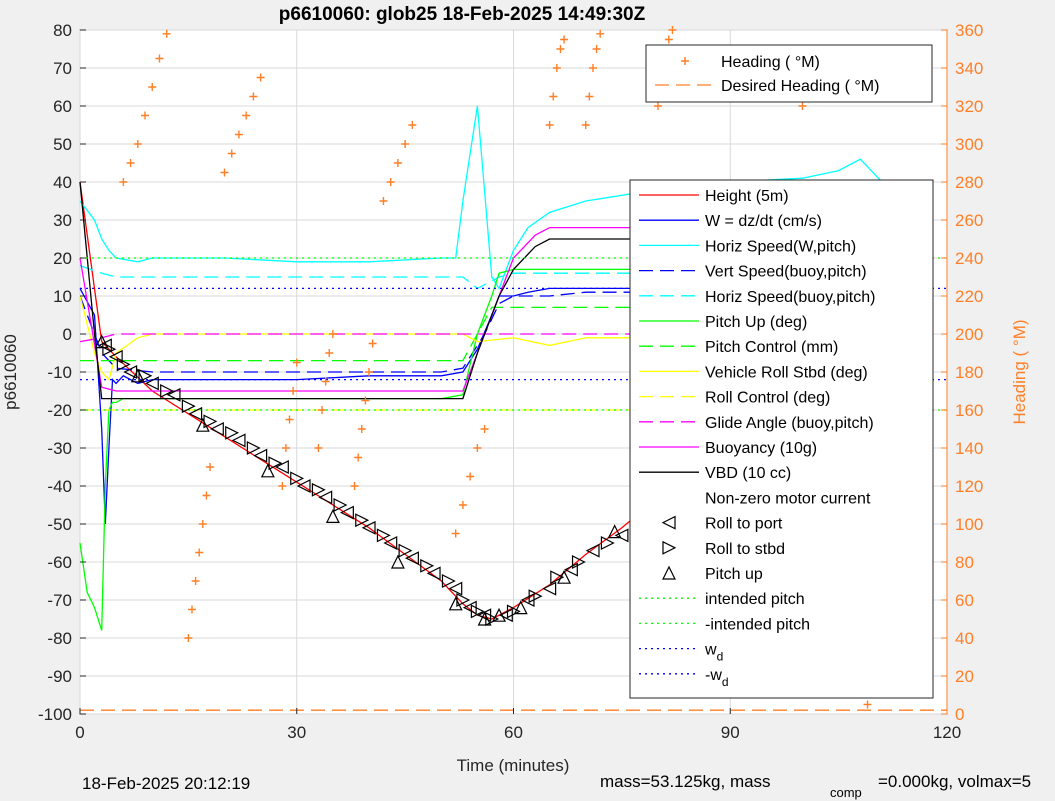  What do you see at coordinates (969, 486) in the screenshot?
I see `y2-tick-label: 120` at bounding box center [969, 486].